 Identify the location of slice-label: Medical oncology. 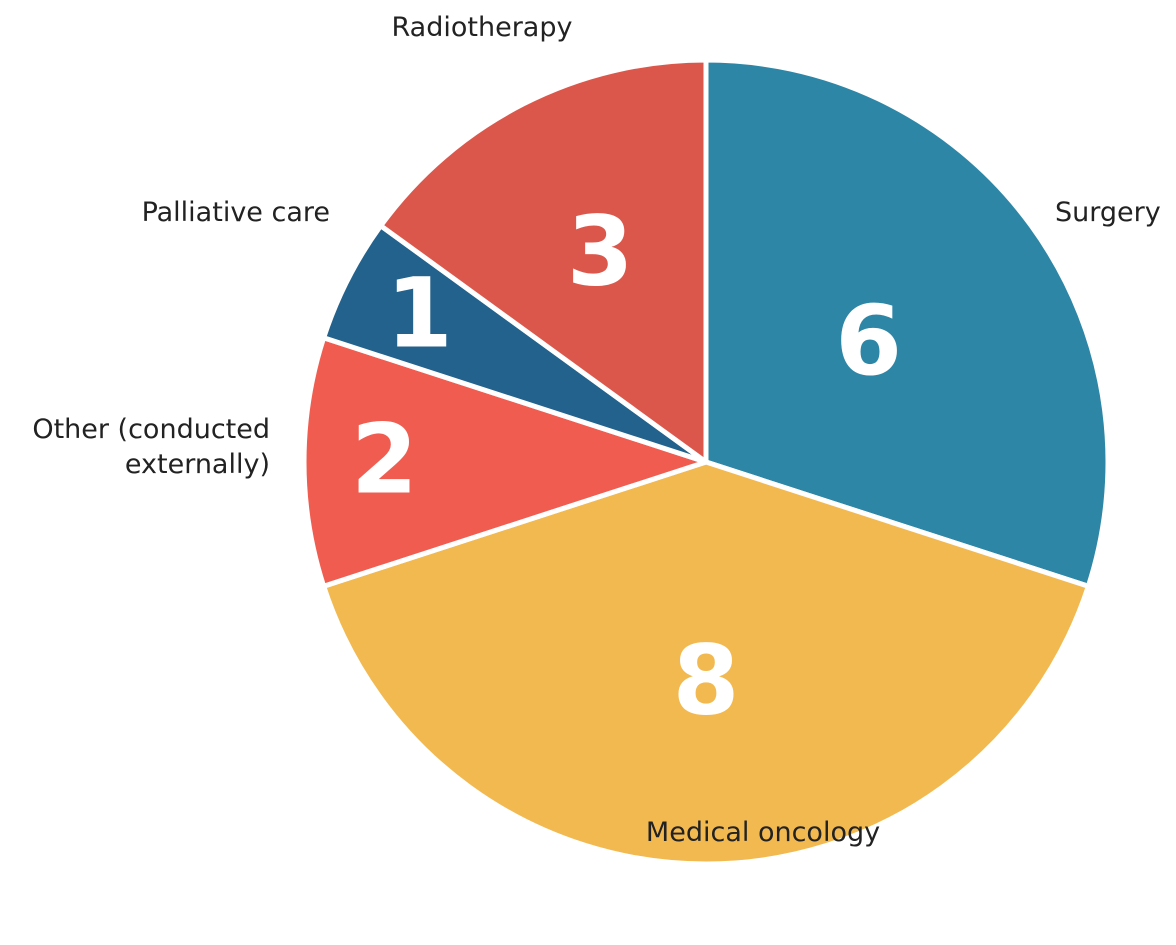
(763, 832).